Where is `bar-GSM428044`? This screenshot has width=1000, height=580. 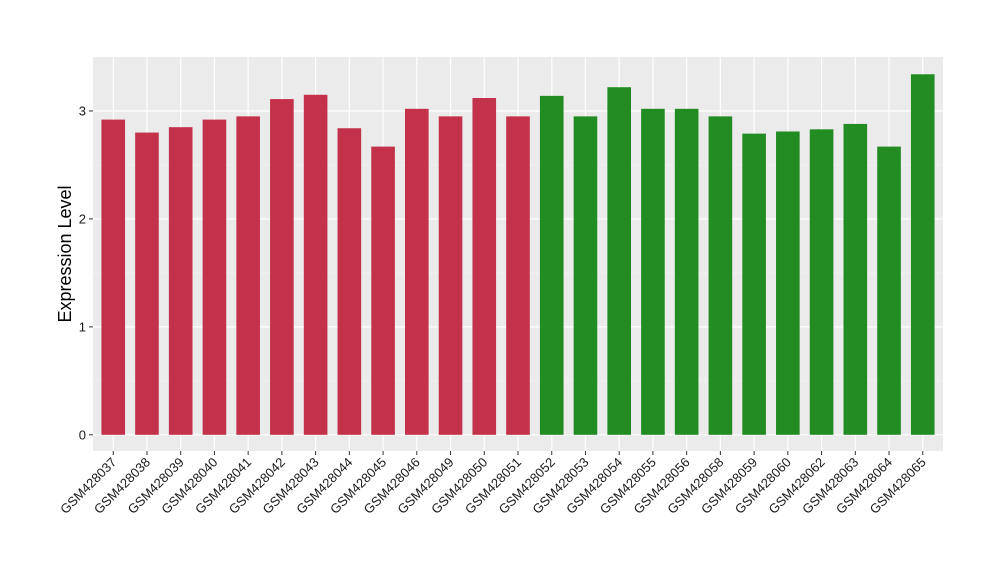 bar-GSM428044 is located at coordinates (349, 281).